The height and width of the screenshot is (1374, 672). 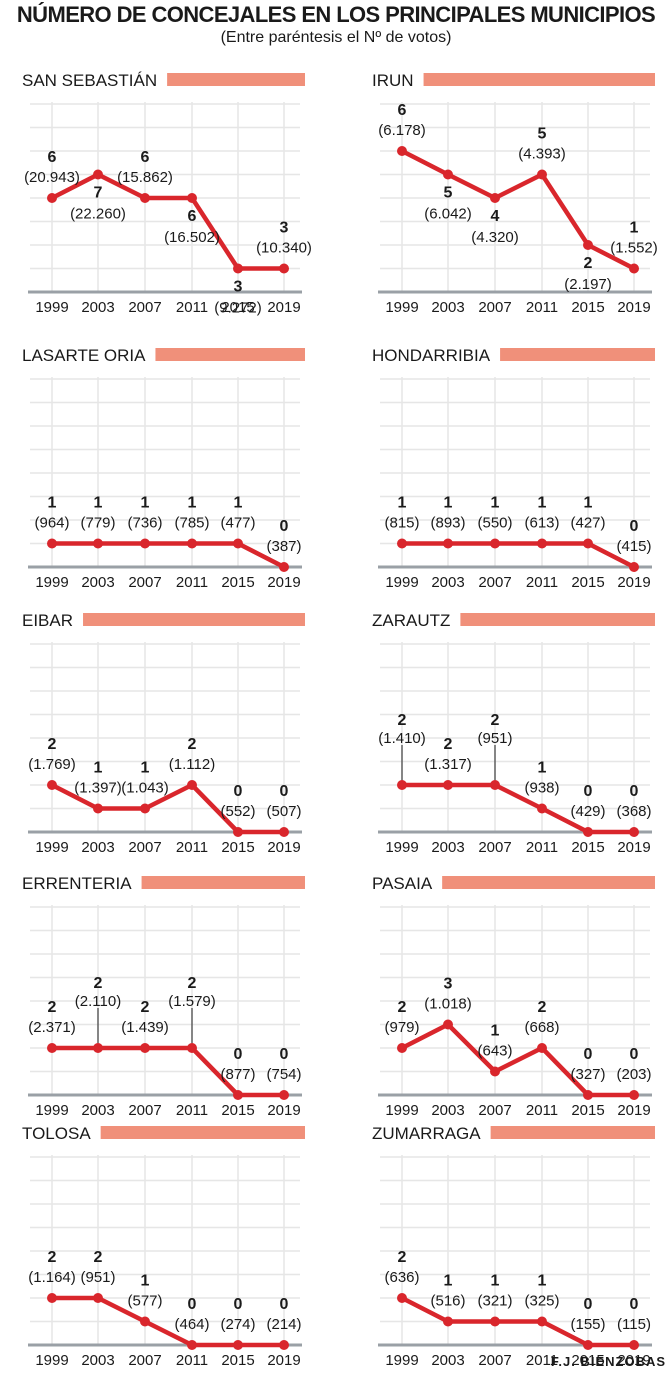 What do you see at coordinates (447, 523) in the screenshot?
I see `data-label-votos: (893)` at bounding box center [447, 523].